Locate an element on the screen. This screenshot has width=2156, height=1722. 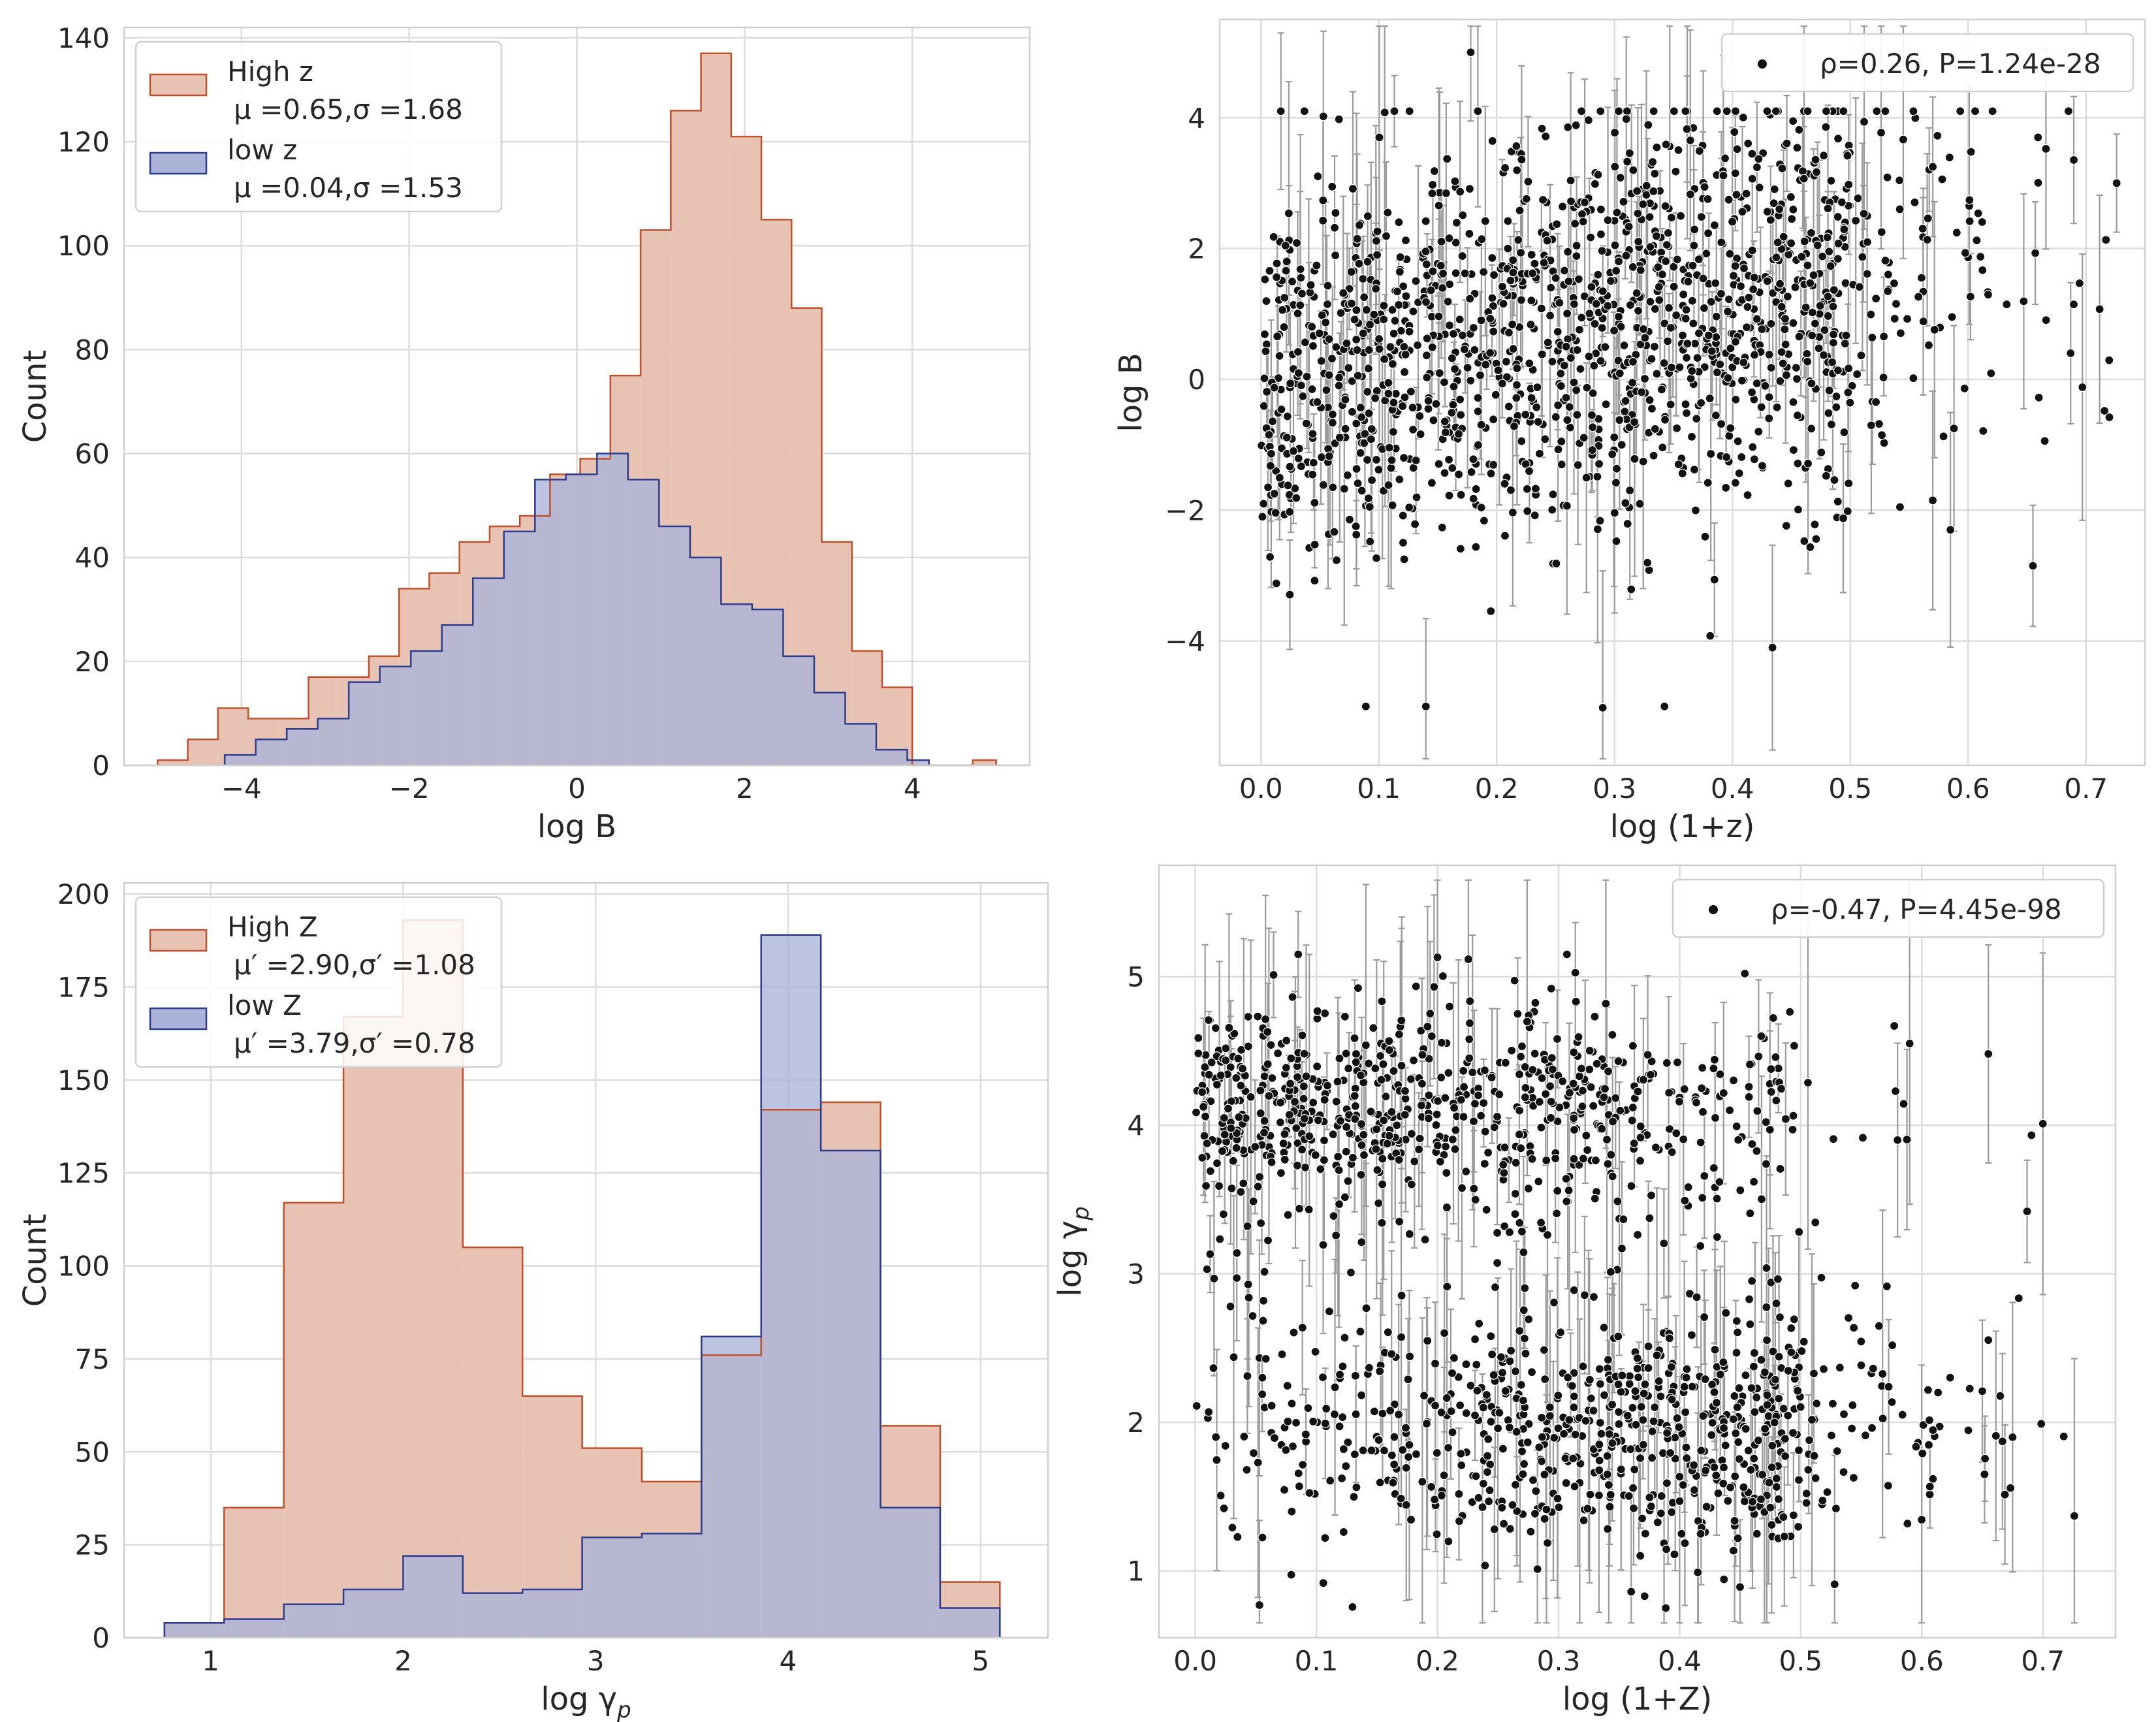
x-tick-label: 2 is located at coordinates (744, 789).